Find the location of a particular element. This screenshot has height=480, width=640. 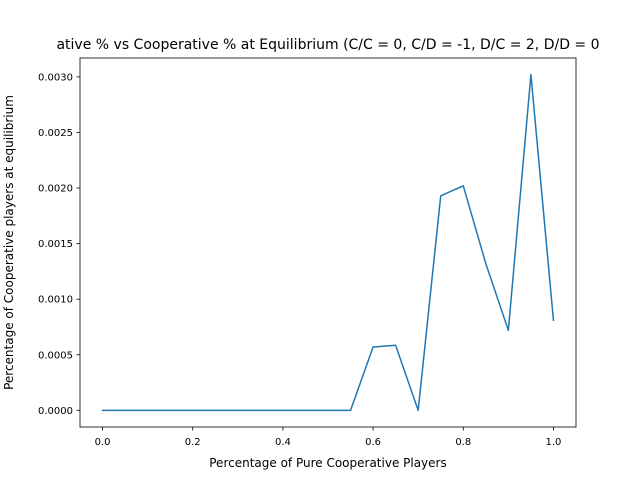

x-axis-ticks: 0.0 0.2 0.4 0.6 0.8 1.0 is located at coordinates (328, 437).